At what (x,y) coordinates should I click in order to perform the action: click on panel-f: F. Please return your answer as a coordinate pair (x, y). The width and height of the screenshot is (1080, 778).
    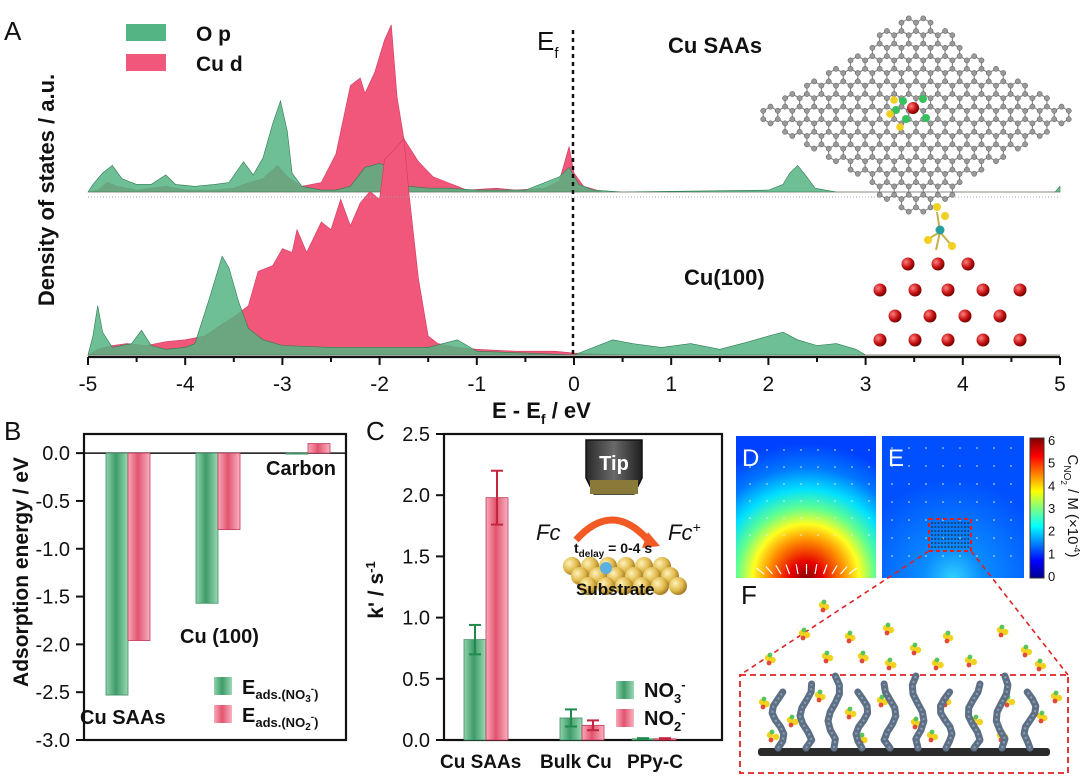
    Looking at the image, I should click on (904, 662).